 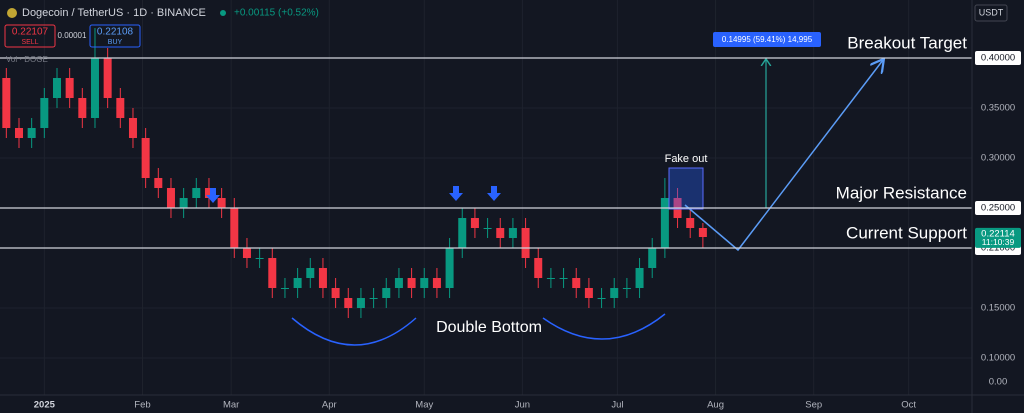 I want to click on x-tick-label: Jul, so click(x=617, y=405).